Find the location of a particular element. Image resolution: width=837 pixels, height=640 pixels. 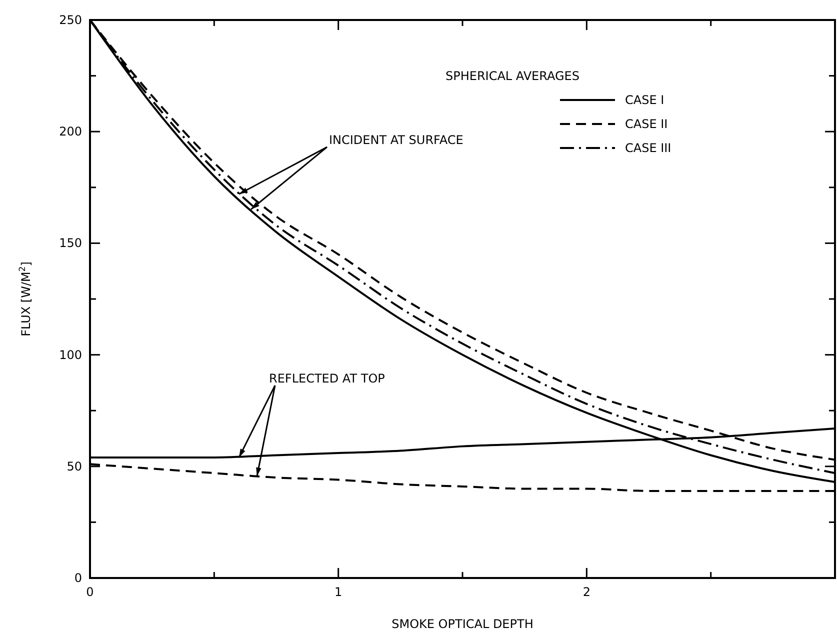

y-tick-label: 50 is located at coordinates (74, 466).